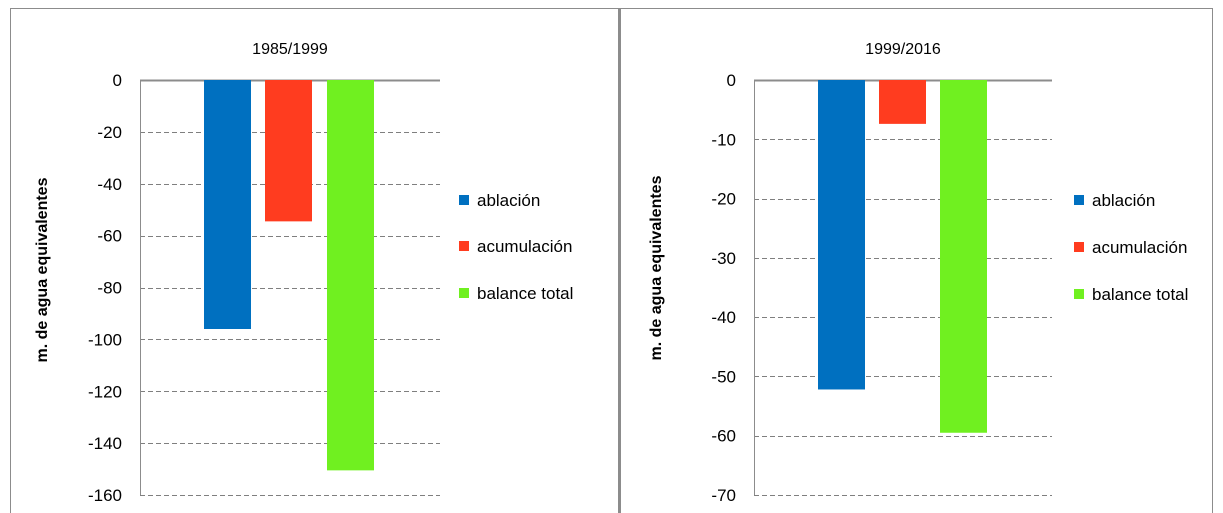 This screenshot has width=1223, height=513. I want to click on chart1-title: 1985/1999, so click(290, 49).